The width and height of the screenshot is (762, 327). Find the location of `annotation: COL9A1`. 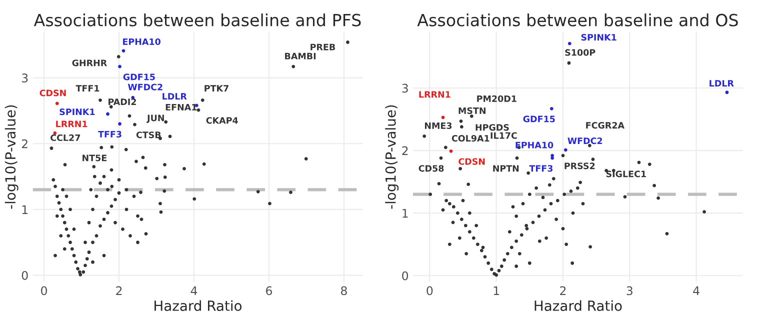

annotation: COL9A1 is located at coordinates (471, 138).